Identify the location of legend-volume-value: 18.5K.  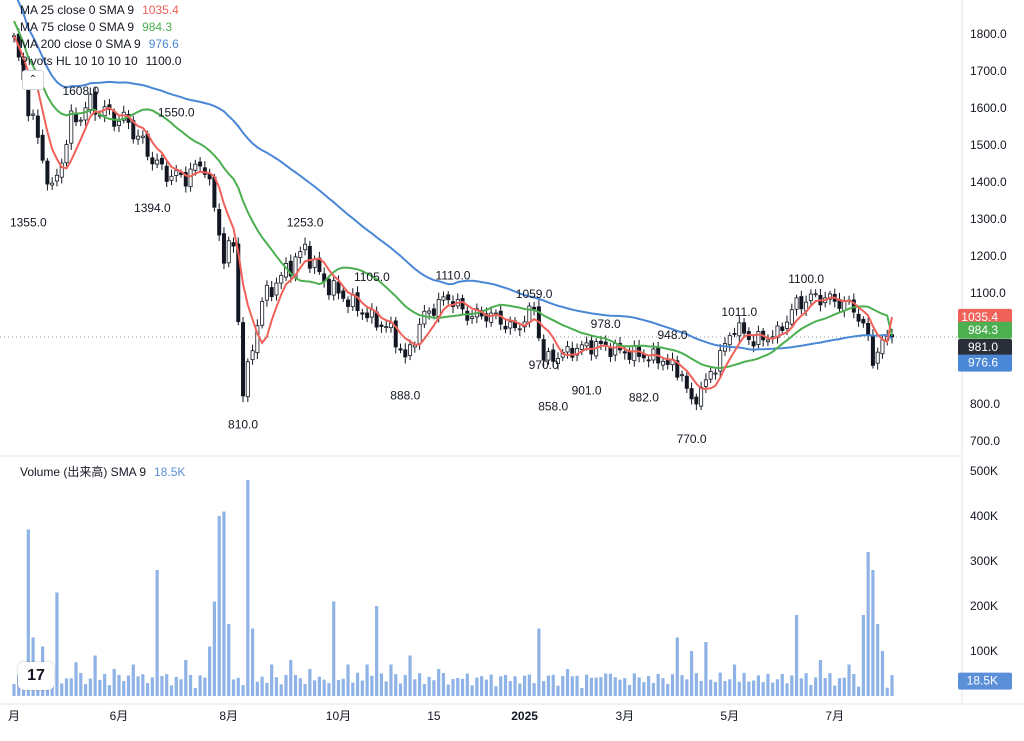
(170, 472).